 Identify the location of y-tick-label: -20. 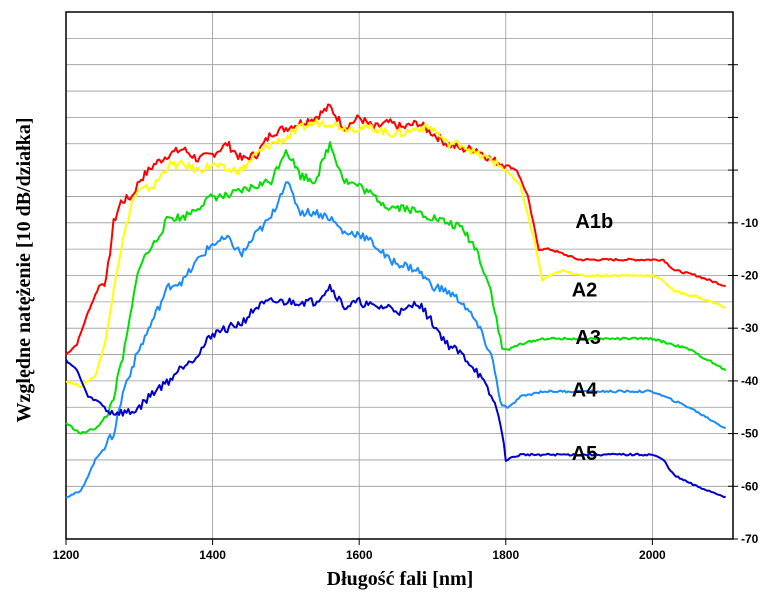
(750, 276).